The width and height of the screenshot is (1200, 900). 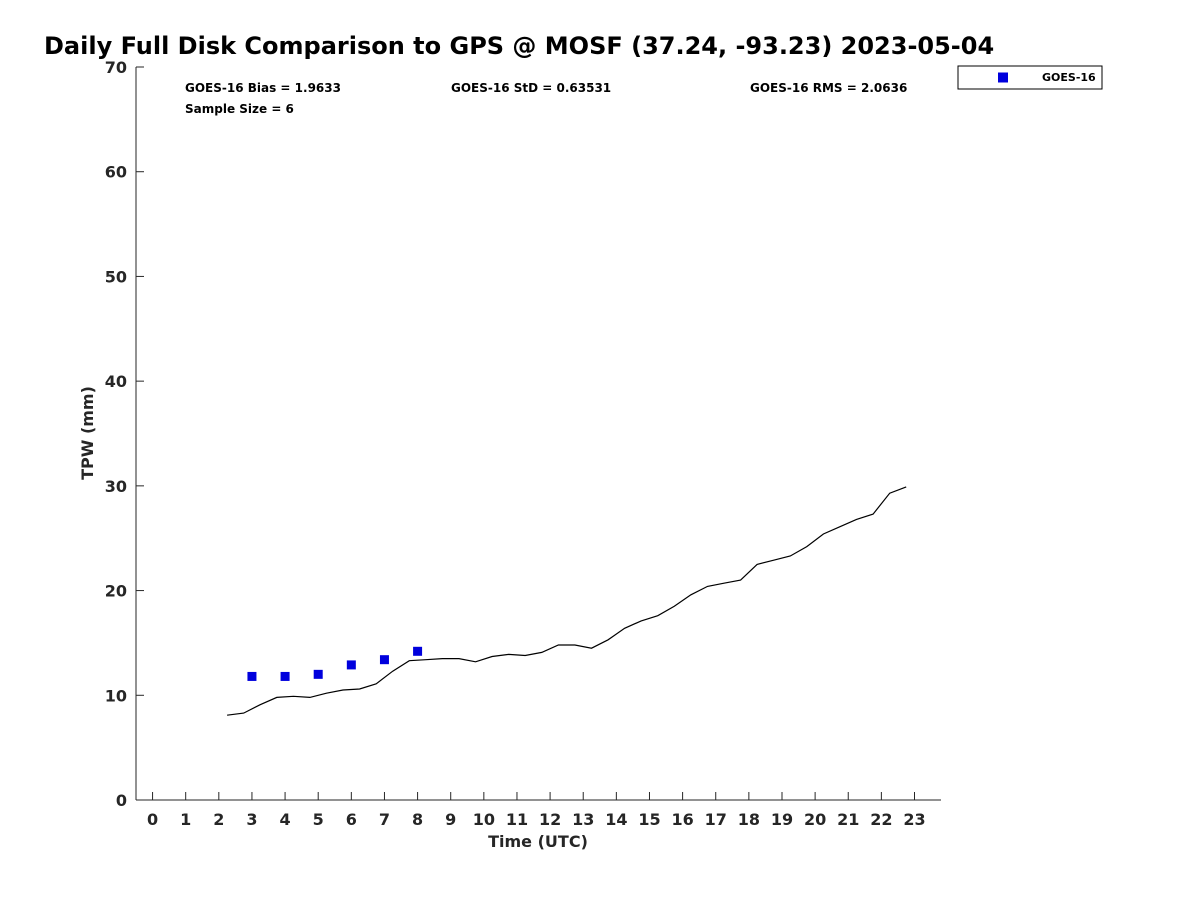 I want to click on y-axis-label: TPW (mm), so click(x=87, y=433).